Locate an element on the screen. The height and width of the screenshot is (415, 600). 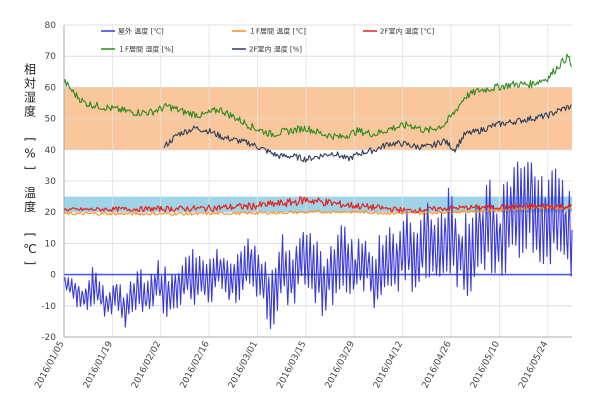
y-tick-label: -20 is located at coordinates (48, 338).